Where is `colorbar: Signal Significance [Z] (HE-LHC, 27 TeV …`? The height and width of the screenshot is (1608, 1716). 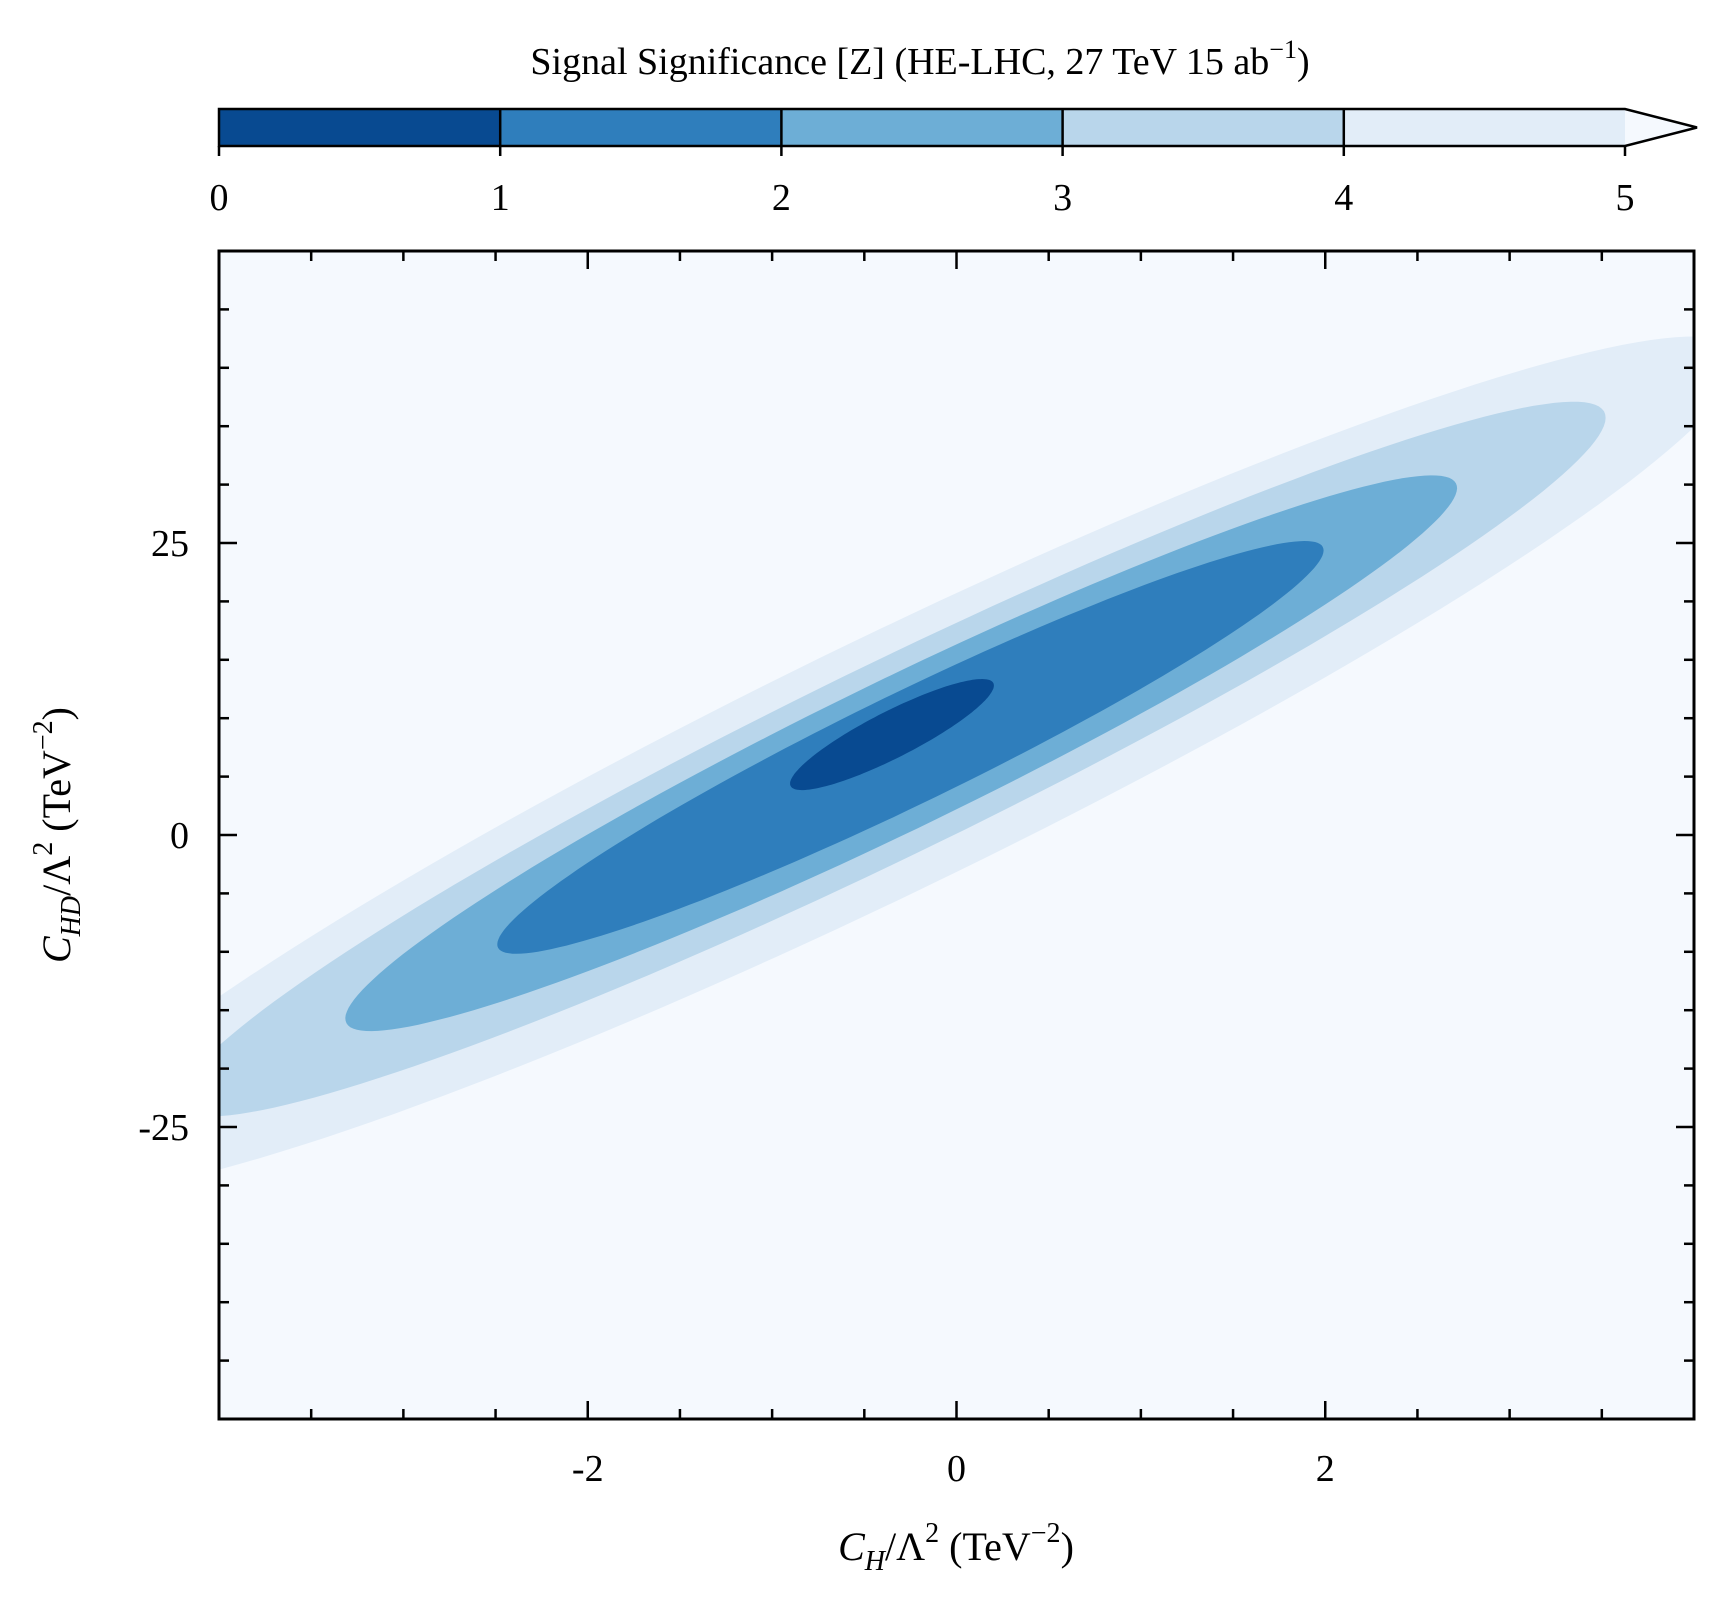
colorbar: Signal Significance [Z] (HE-LHC, 27 TeV … is located at coordinates (954, 127).